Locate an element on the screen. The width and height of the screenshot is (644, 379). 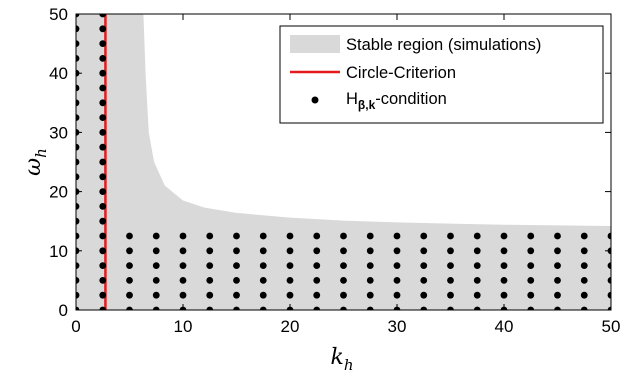
x-tick-label: 40 is located at coordinates (504, 326).